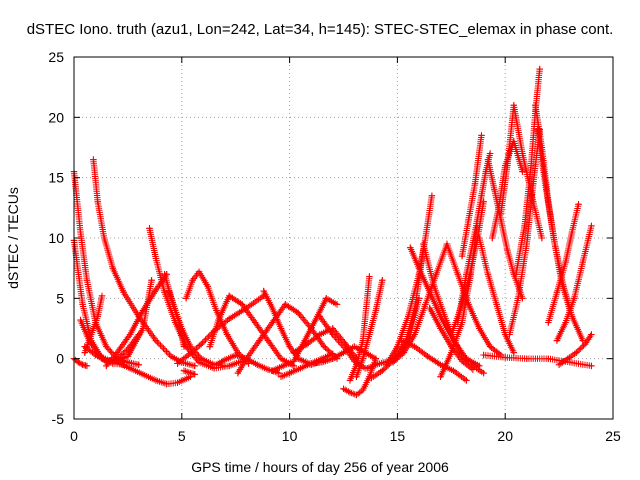 Image resolution: width=640 pixels, height=480 pixels. I want to click on x-tick-label: 0, so click(74, 436).